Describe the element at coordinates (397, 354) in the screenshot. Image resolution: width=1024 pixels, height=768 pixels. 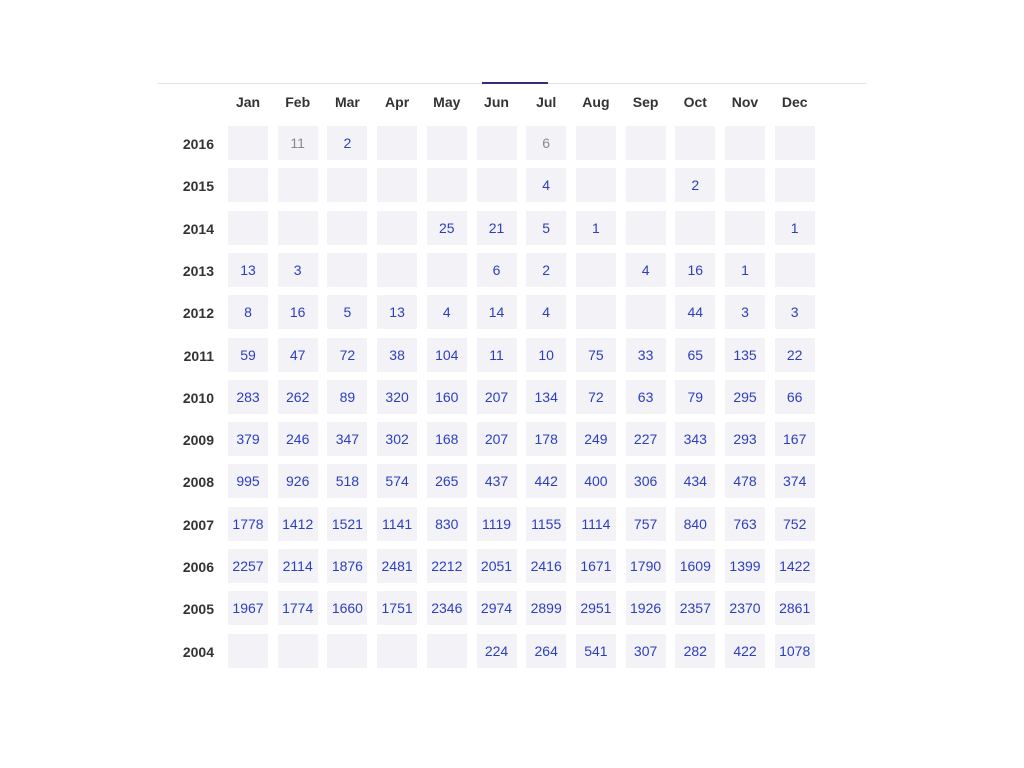
I see `month-cell-2011-apr: 38` at that location.